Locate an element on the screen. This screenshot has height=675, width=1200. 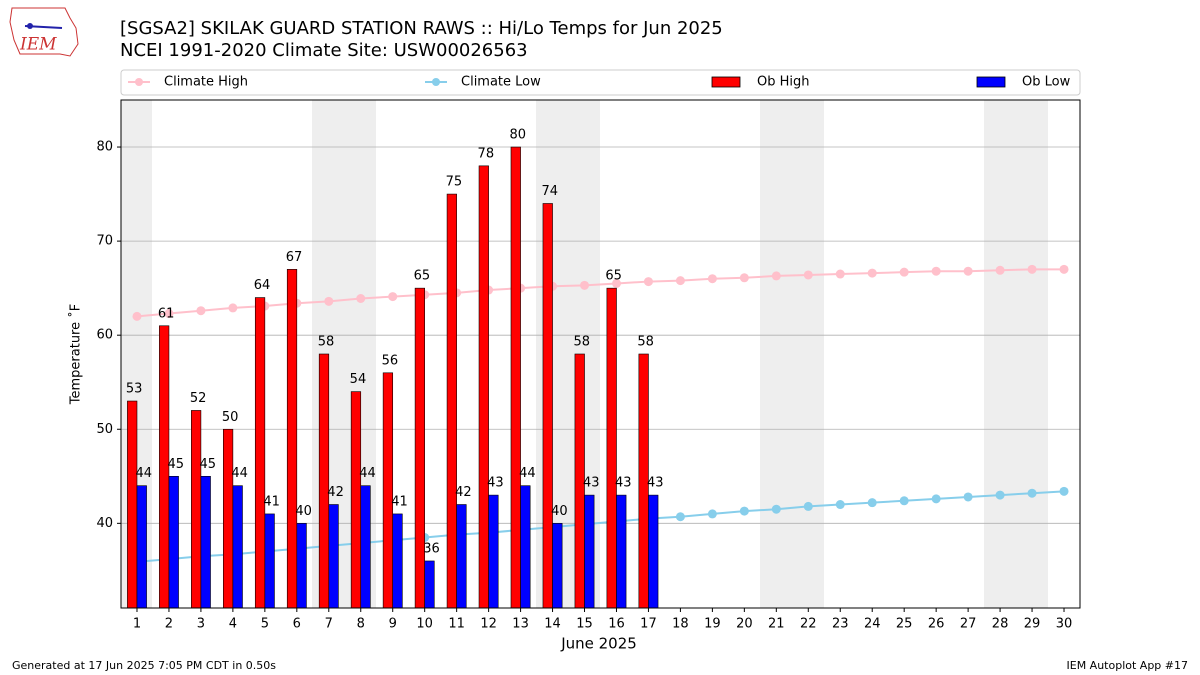
x-tick-label: 6 is located at coordinates (297, 624).